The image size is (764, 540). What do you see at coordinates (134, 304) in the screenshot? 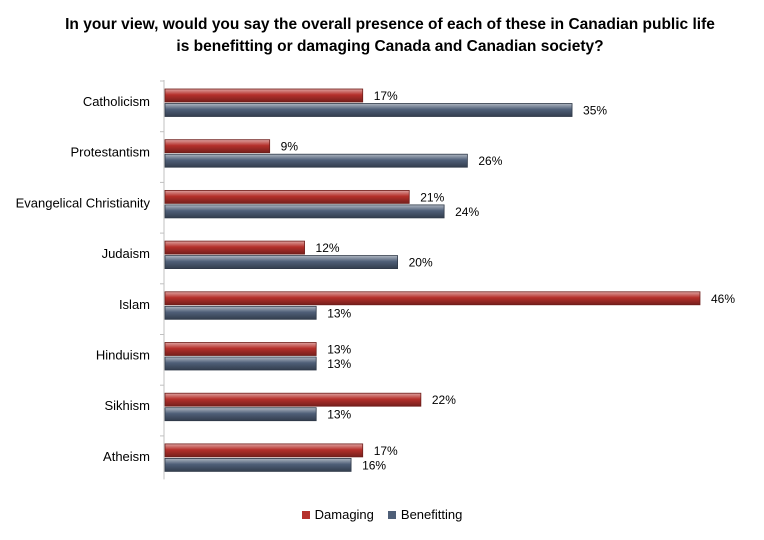
I see `category-label: Islam` at bounding box center [134, 304].